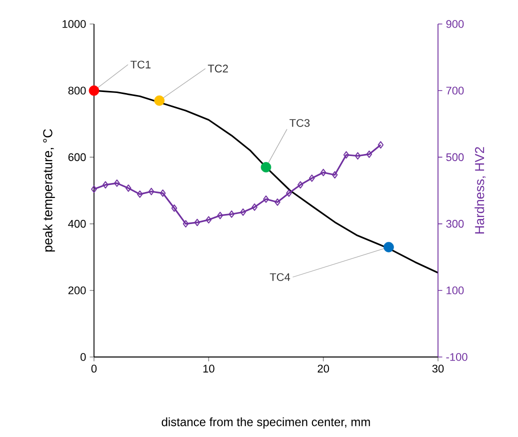 This screenshot has width=518, height=437. Describe the element at coordinates (455, 90) in the screenshot. I see `y2-tick-label: 700` at that location.